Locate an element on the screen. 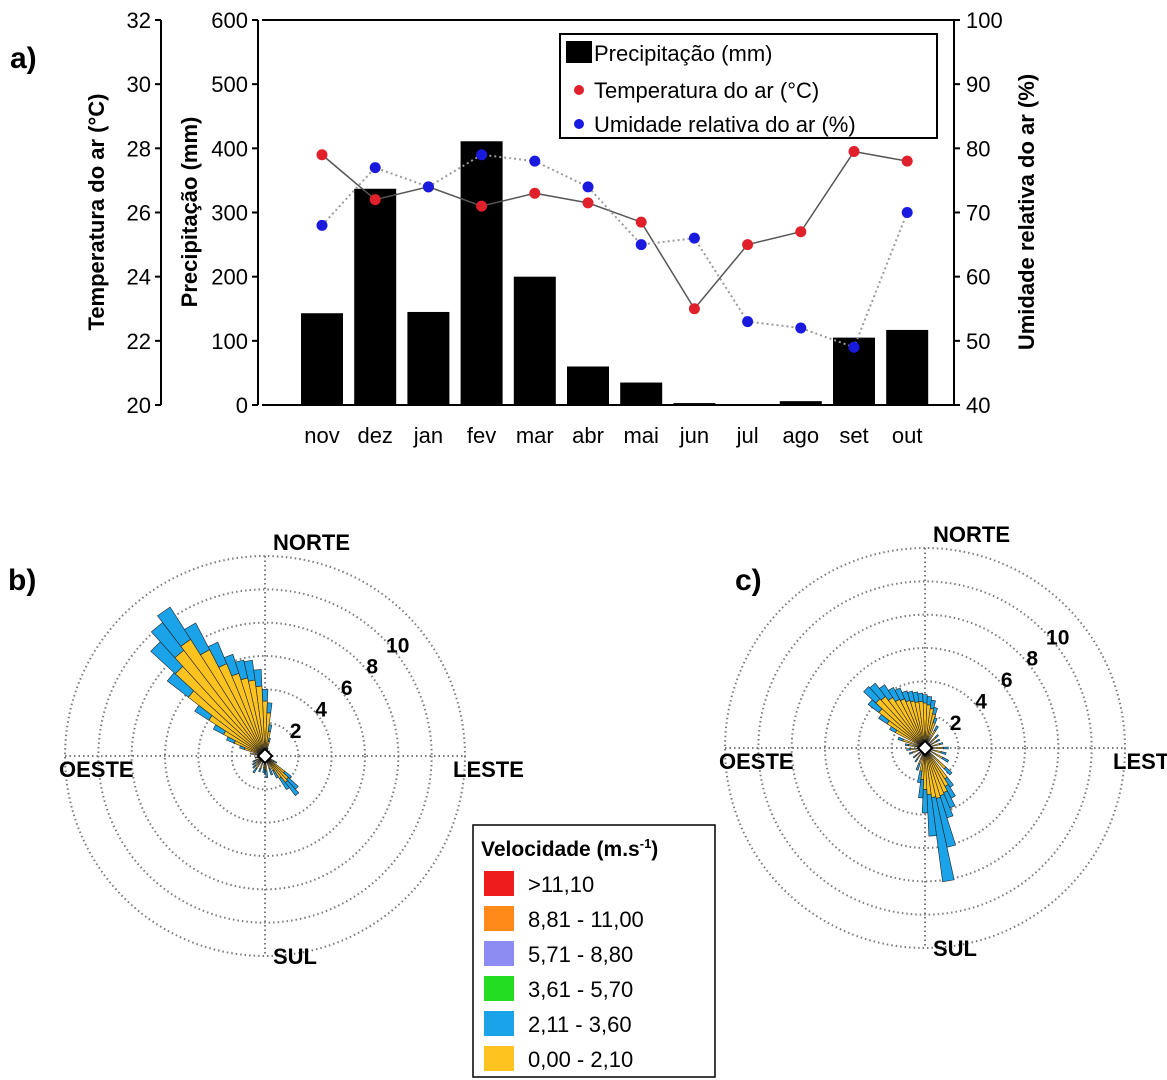 This screenshot has height=1080, width=1167. right-tick-label: 100 is located at coordinates (984, 20).